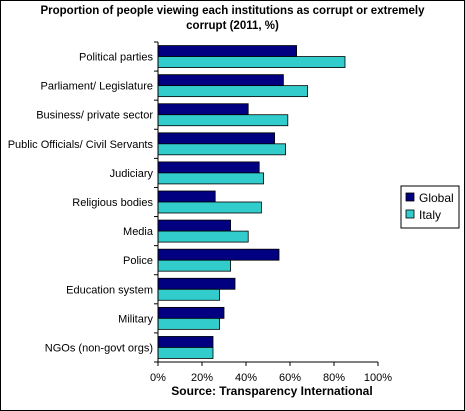 The height and width of the screenshot is (411, 465). What do you see at coordinates (202, 378) in the screenshot?
I see `x-tick-label-1: 20%` at bounding box center [202, 378].